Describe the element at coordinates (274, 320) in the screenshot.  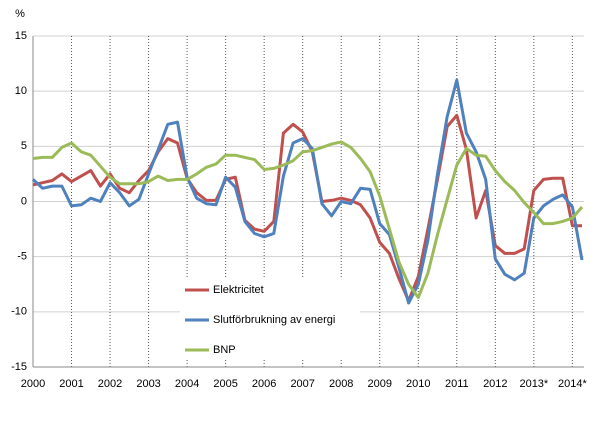
I see `legend-label: Slutförbrukning av energi` at that location.